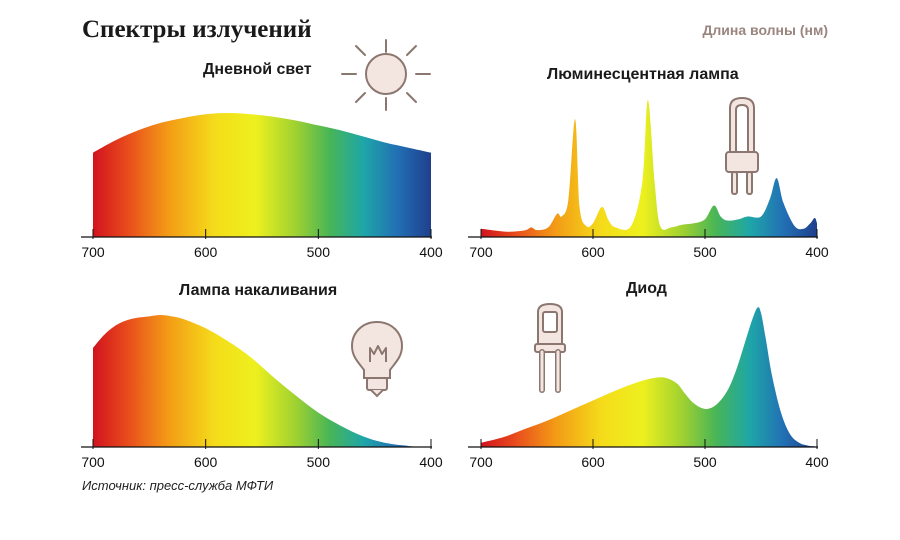 The image size is (900, 540). What do you see at coordinates (206, 252) in the screenshot?
I see `daylight-tick-label: 600` at bounding box center [206, 252].